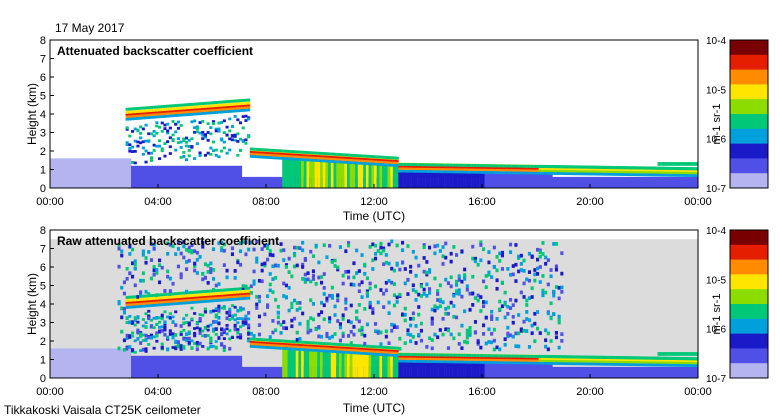 The height and width of the screenshot is (420, 780). Describe the element at coordinates (749, 77) in the screenshot. I see `colorbar-swatch` at that location.